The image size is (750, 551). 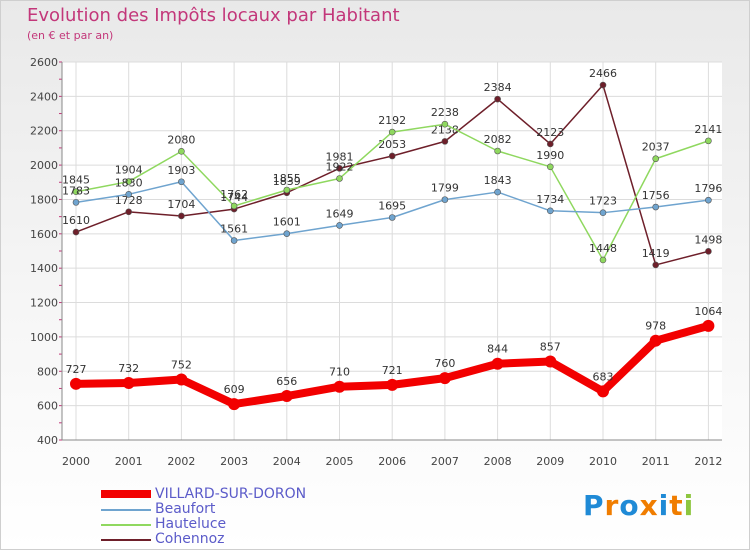 I want to click on data-label-beaufort: 1723, so click(x=603, y=201).